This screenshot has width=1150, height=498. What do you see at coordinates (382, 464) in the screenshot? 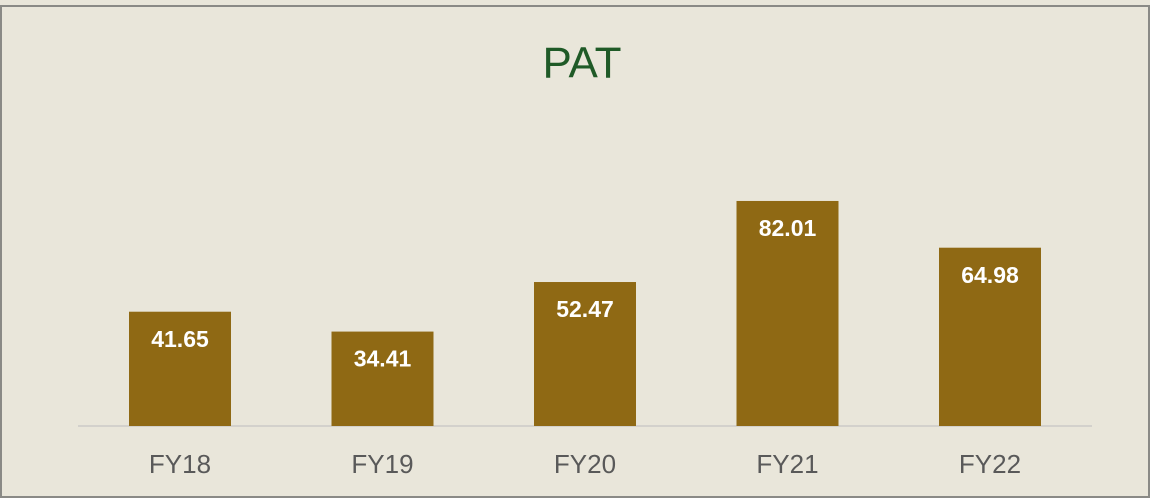
I see `x-tick-label: FY19` at bounding box center [382, 464].